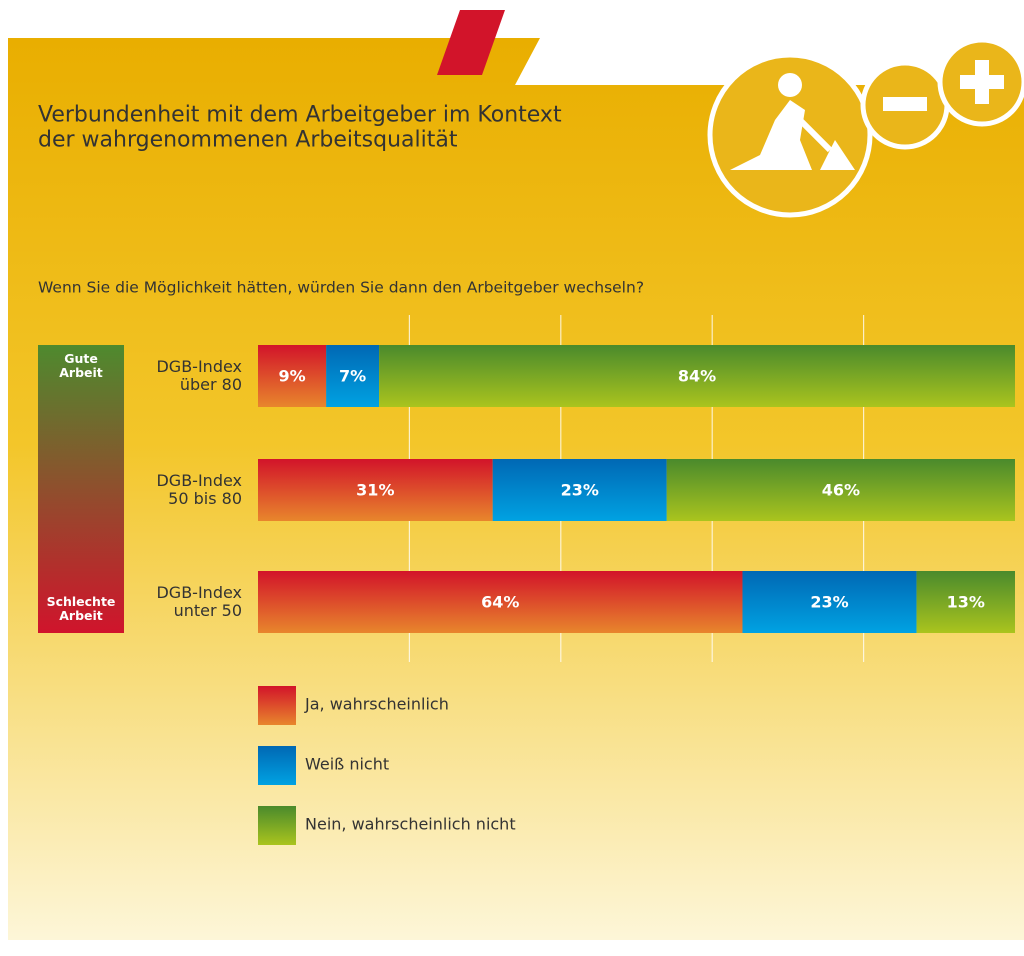 This screenshot has width=1024, height=956. What do you see at coordinates (81, 489) in the screenshot?
I see `quality-scale` at bounding box center [81, 489].